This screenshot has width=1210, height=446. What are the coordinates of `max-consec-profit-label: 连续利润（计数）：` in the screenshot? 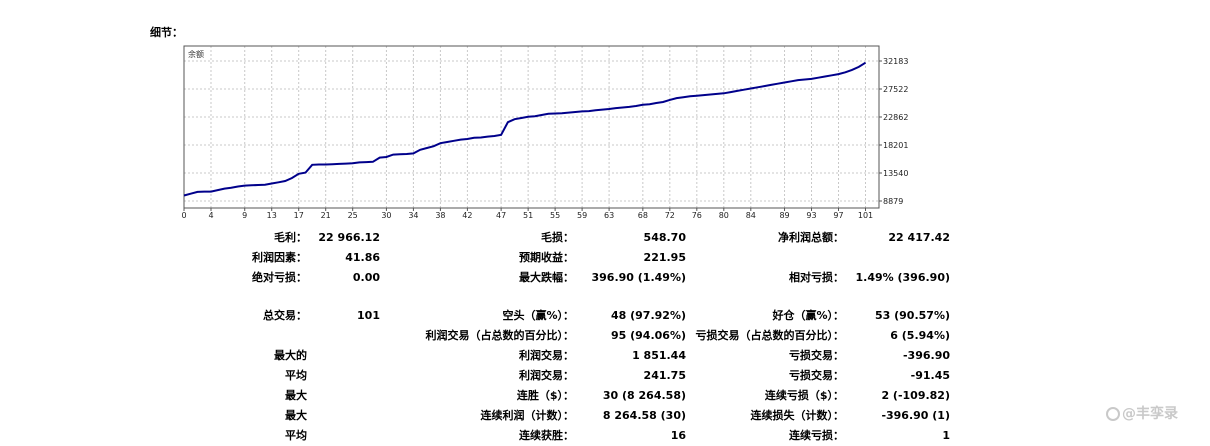 It's located at (527, 415).